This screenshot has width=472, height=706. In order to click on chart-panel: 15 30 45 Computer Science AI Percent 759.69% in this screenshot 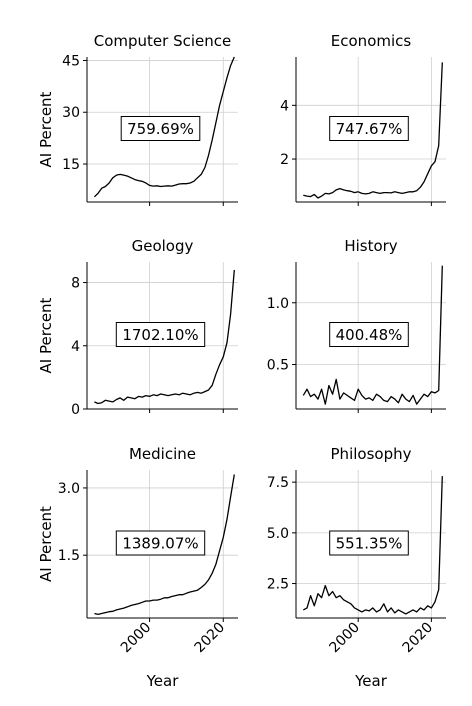, I will do `click(137, 119)`.